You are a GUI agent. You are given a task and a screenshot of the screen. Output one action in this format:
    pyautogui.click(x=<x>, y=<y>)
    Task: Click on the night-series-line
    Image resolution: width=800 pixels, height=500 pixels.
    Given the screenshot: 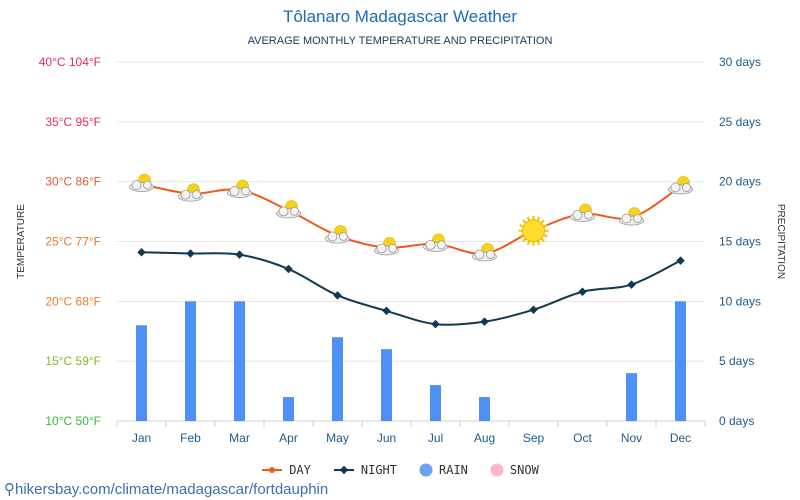 What is the action you would take?
    pyautogui.click(x=411, y=288)
    